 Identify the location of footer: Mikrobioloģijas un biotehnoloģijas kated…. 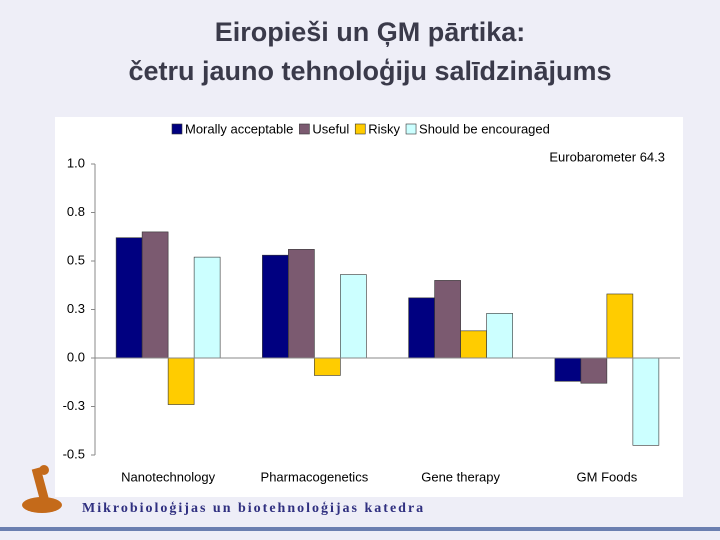
(253, 508).